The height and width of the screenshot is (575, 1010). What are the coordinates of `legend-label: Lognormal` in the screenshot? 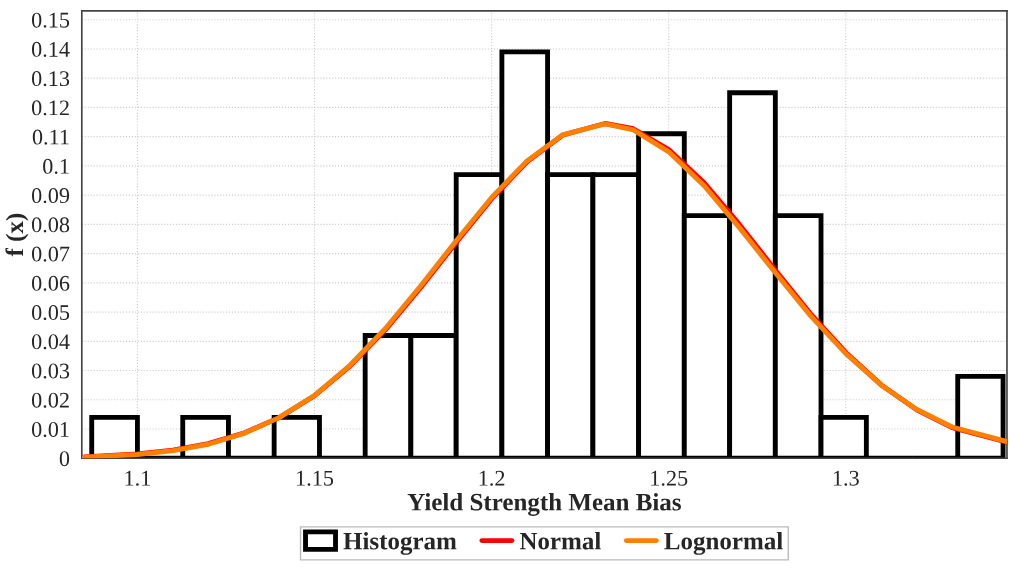 It's located at (723, 543).